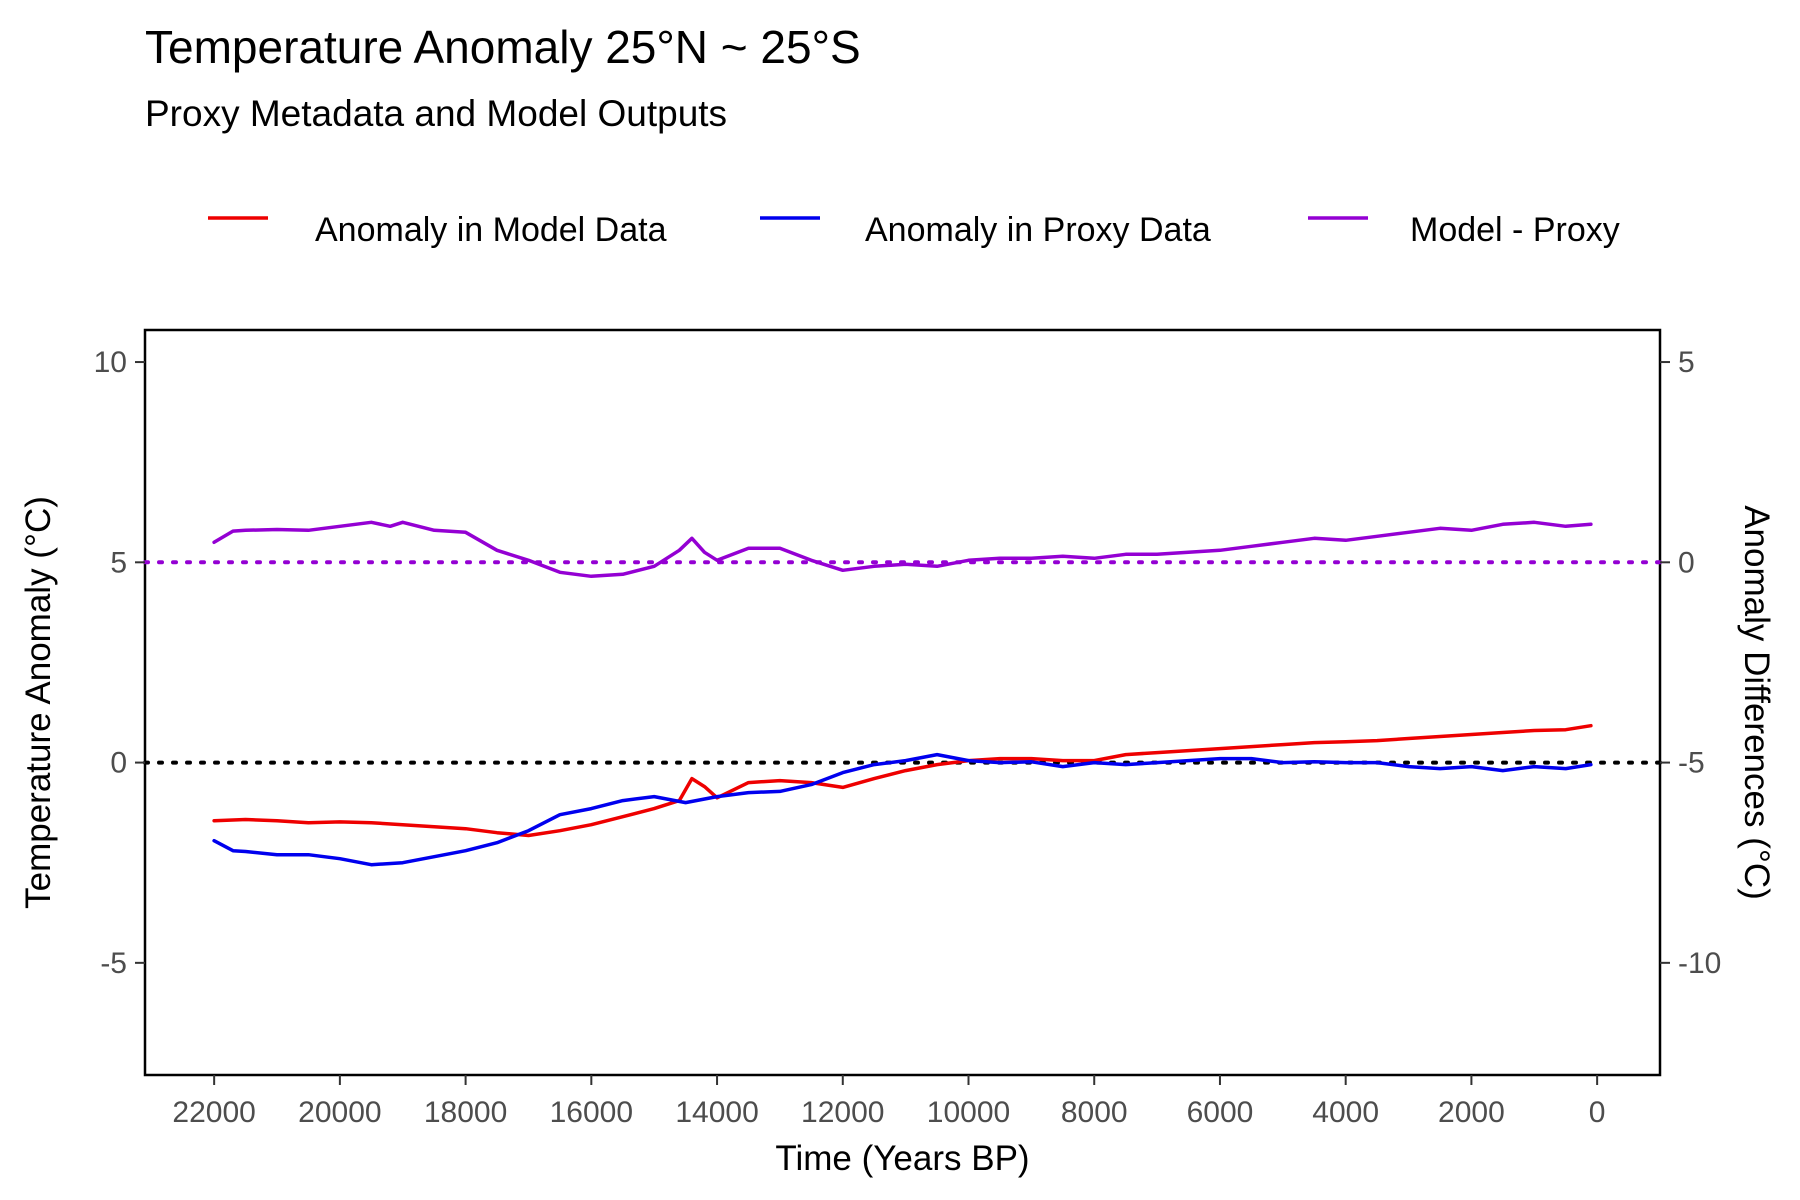 The height and width of the screenshot is (1200, 1800). What do you see at coordinates (902, 1158) in the screenshot?
I see `x-axis-title: Time (Years BP)` at bounding box center [902, 1158].